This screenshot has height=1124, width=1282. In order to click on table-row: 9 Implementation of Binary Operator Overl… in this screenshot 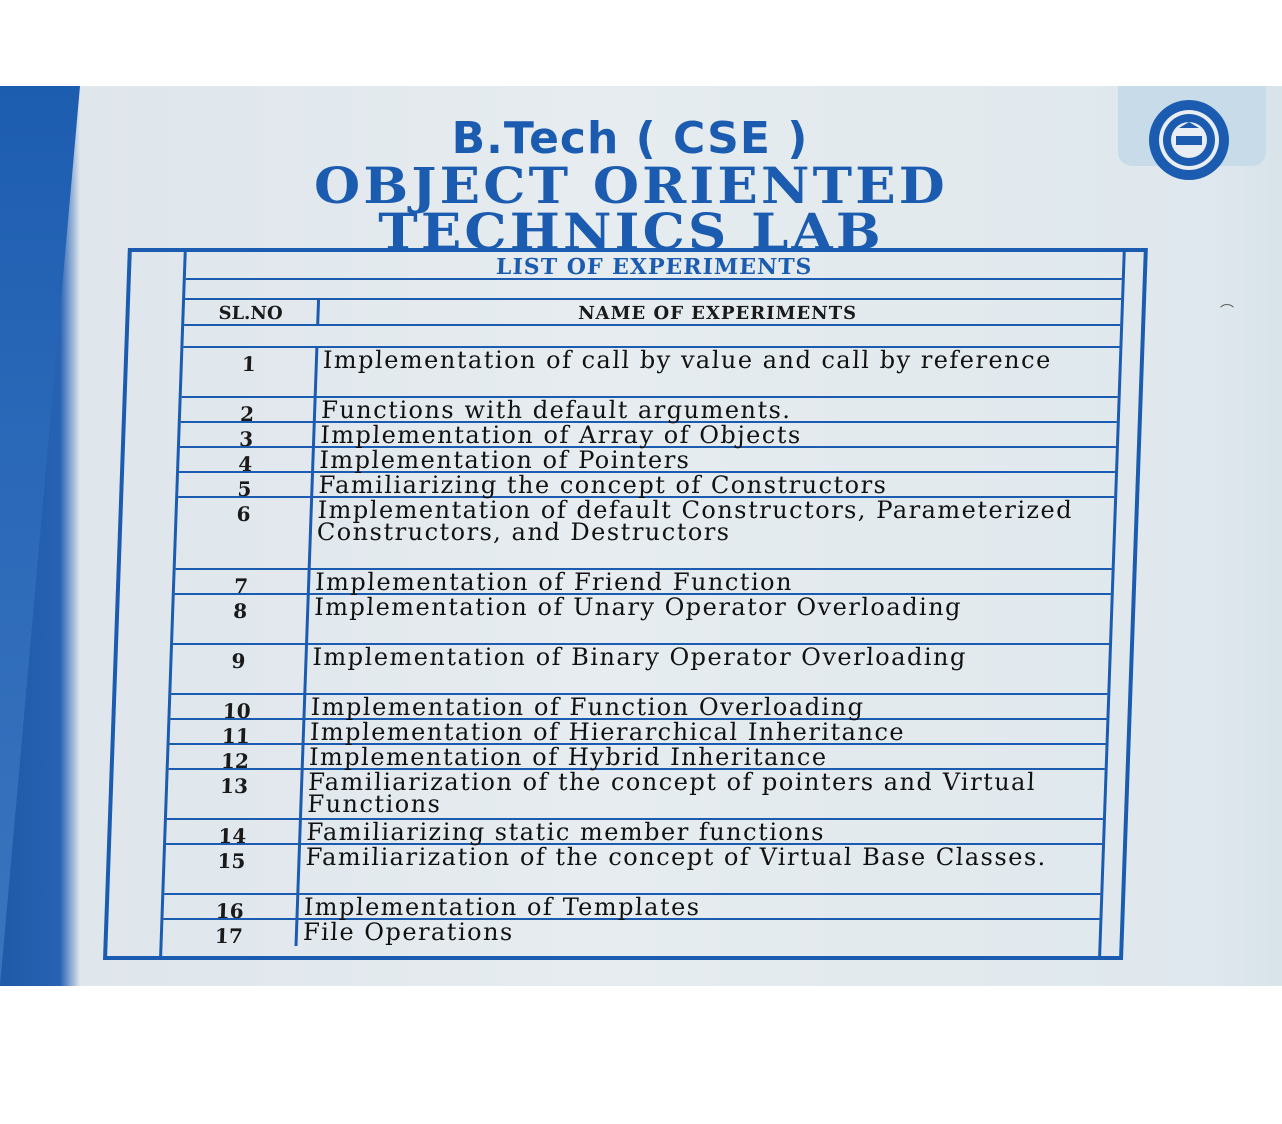, I will do `click(640, 669)`.